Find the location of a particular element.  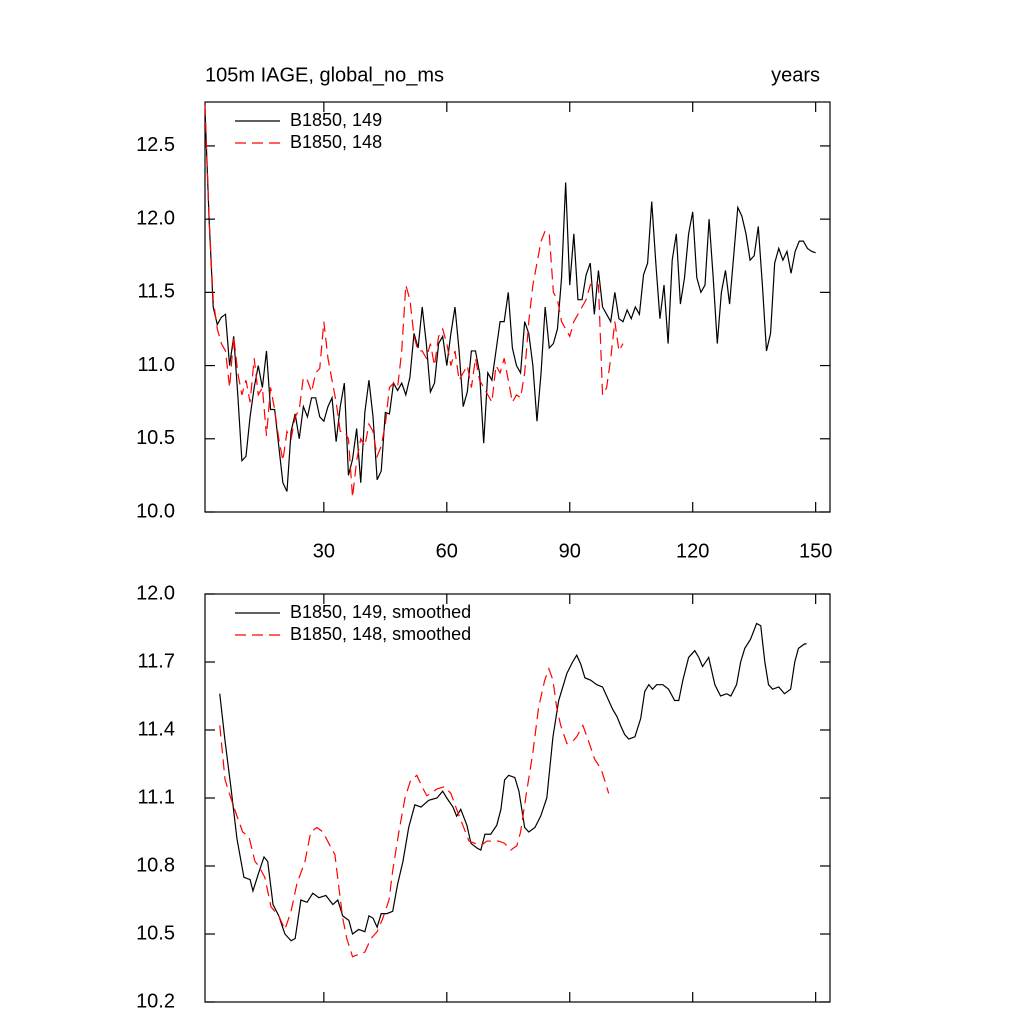

y-tick-label: 12.5 is located at coordinates (155, 145).